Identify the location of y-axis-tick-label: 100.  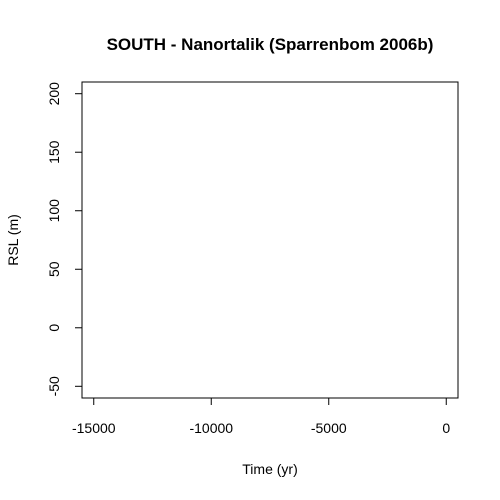
(54, 211).